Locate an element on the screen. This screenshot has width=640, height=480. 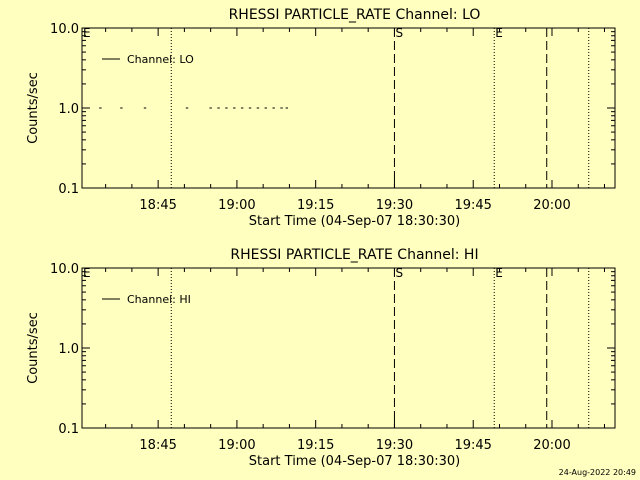
chart2-y-tick-label: 0.1 is located at coordinates (68, 429).